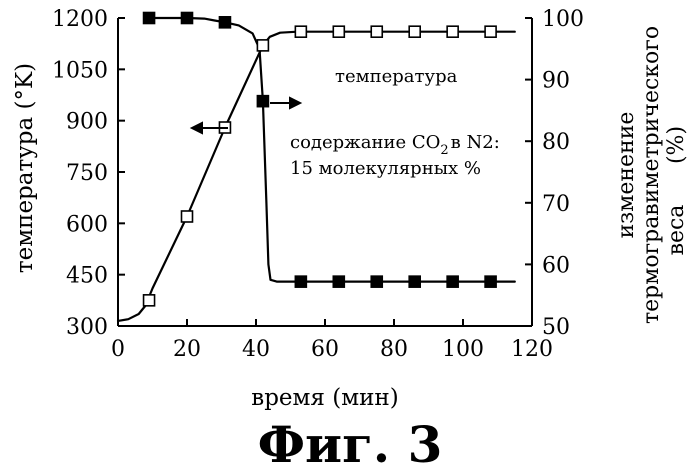 The width and height of the screenshot is (700, 476). What do you see at coordinates (626, 175) in the screenshot?
I see `right-y-axis-label-line1: изменение` at bounding box center [626, 175].